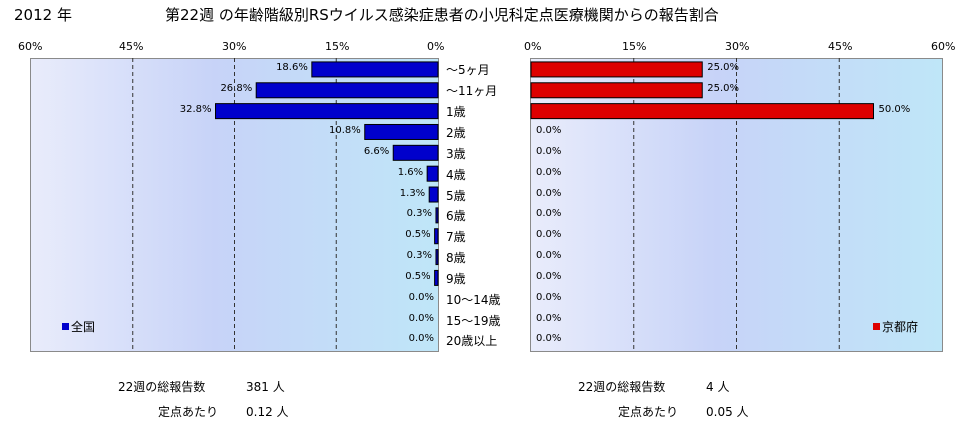  Describe the element at coordinates (840, 46) in the screenshot. I see `right-tick-45: 45%` at that location.